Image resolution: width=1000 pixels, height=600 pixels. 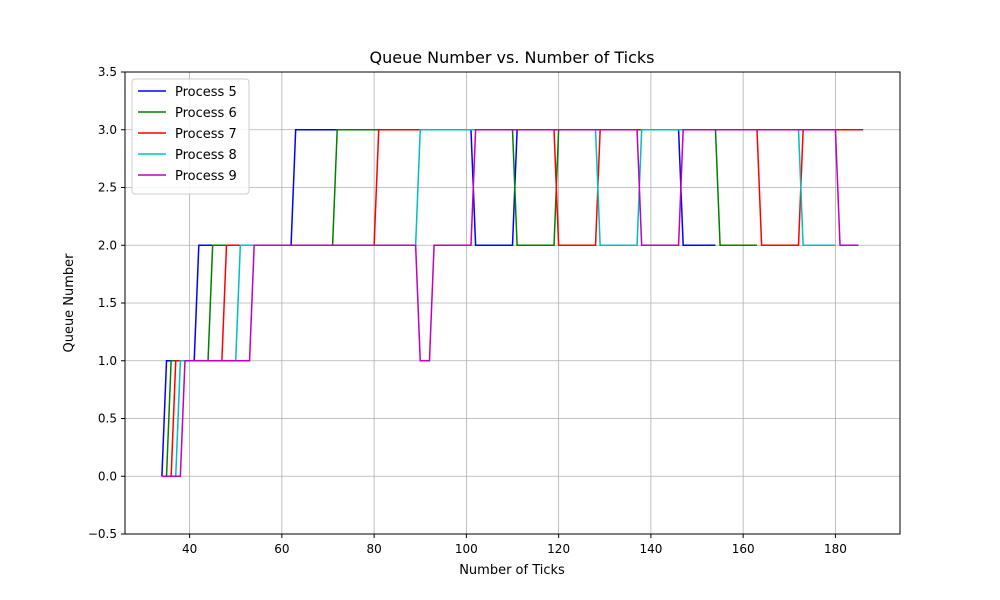 What do you see at coordinates (206, 92) in the screenshot?
I see `legend-label: Process 5` at bounding box center [206, 92].